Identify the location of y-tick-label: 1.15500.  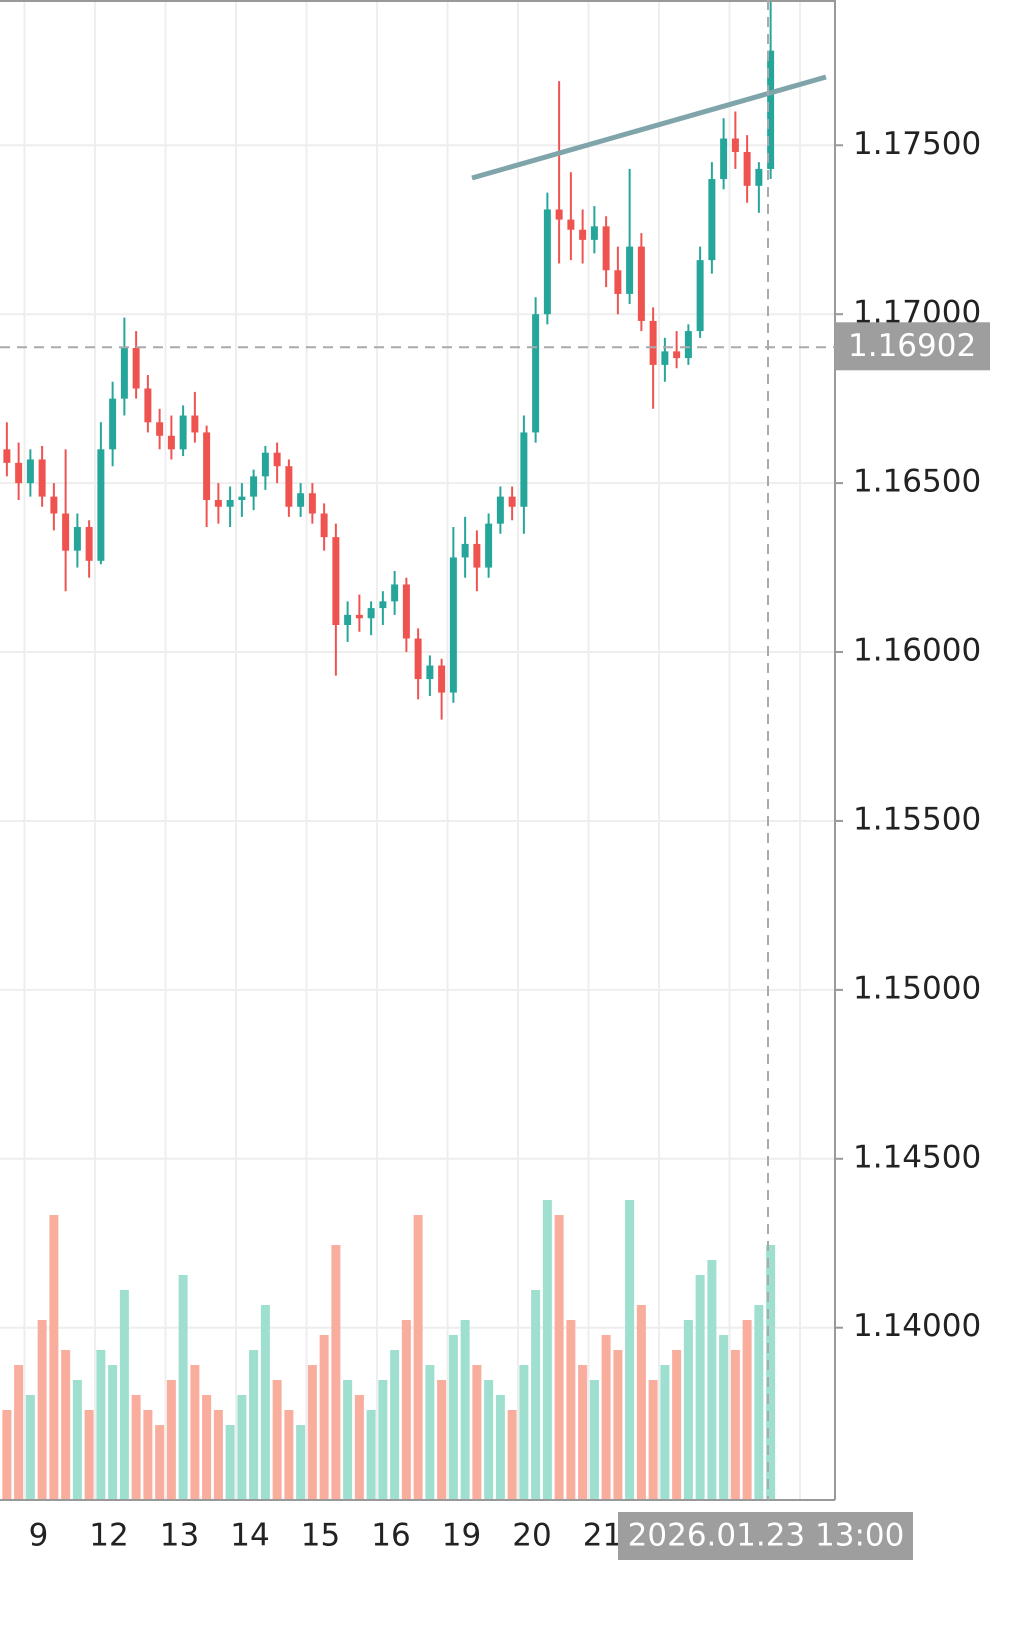
(917, 819).